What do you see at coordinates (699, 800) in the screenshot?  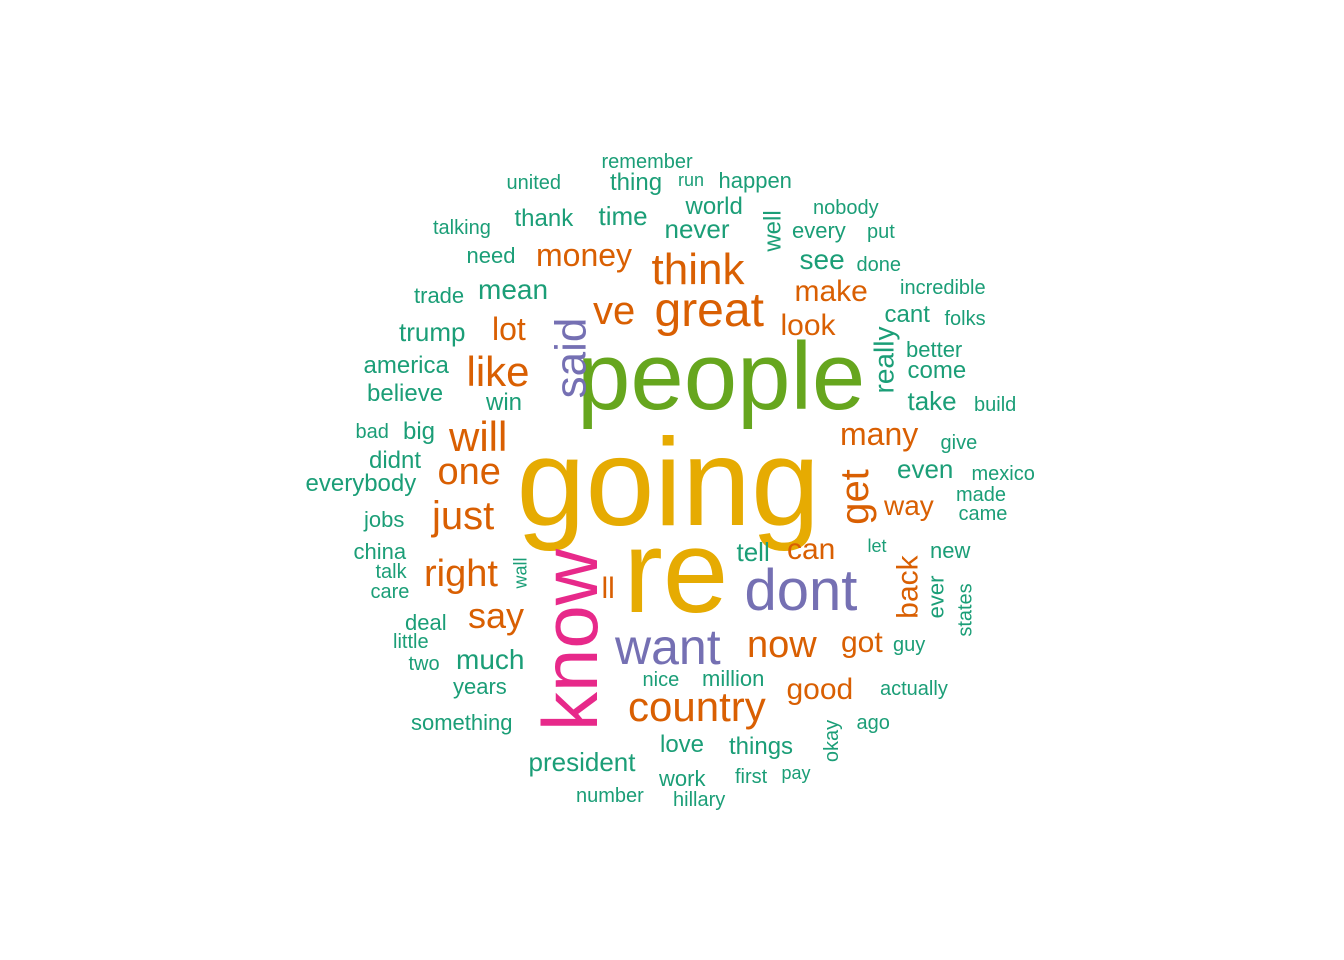 I see `word-hillary: hillary` at bounding box center [699, 800].